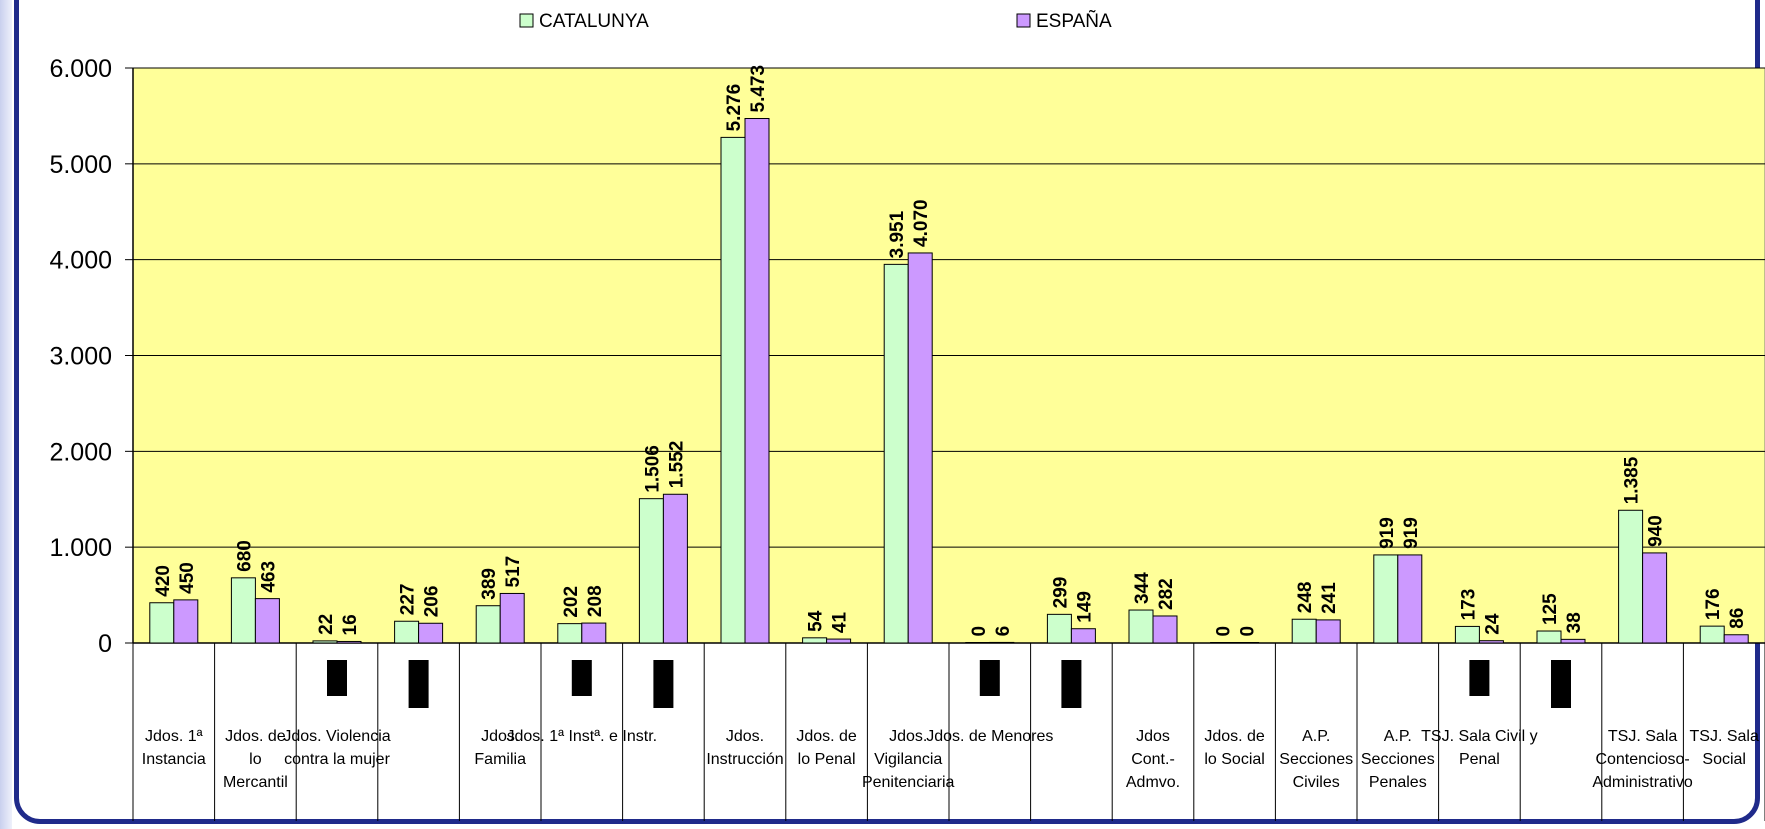 This screenshot has height=829, width=1765. I want to click on category-label: TSJ. Sala Civil y, so click(1479, 736).